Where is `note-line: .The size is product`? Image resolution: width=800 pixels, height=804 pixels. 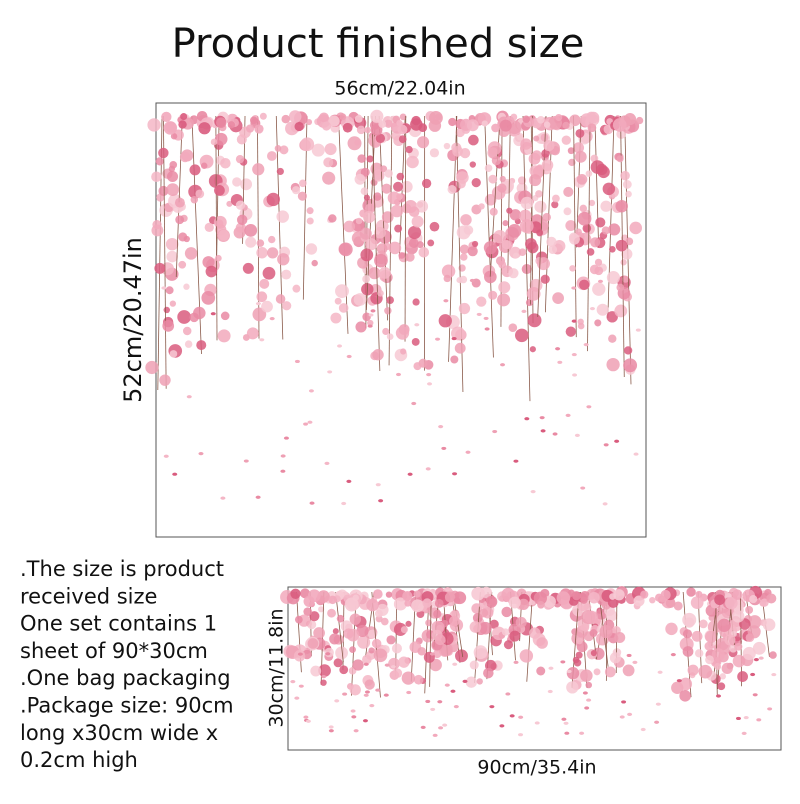 note-line: .The size is product is located at coordinates (122, 569).